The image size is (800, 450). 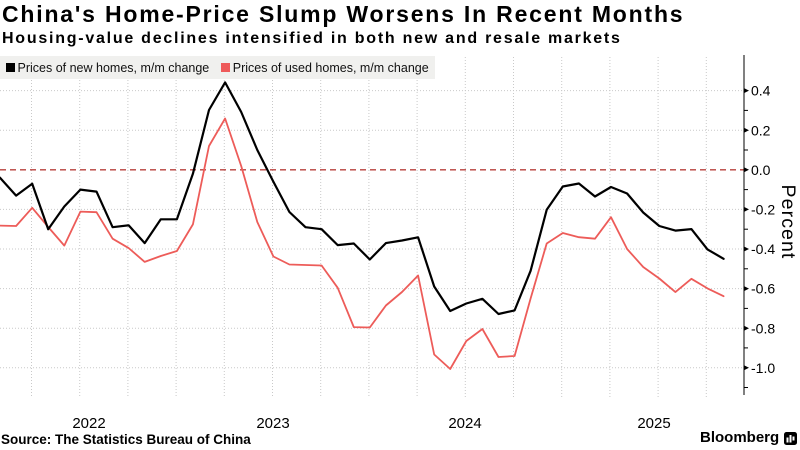 What do you see at coordinates (763, 249) in the screenshot?
I see `svg-text: -0.4` at bounding box center [763, 249].